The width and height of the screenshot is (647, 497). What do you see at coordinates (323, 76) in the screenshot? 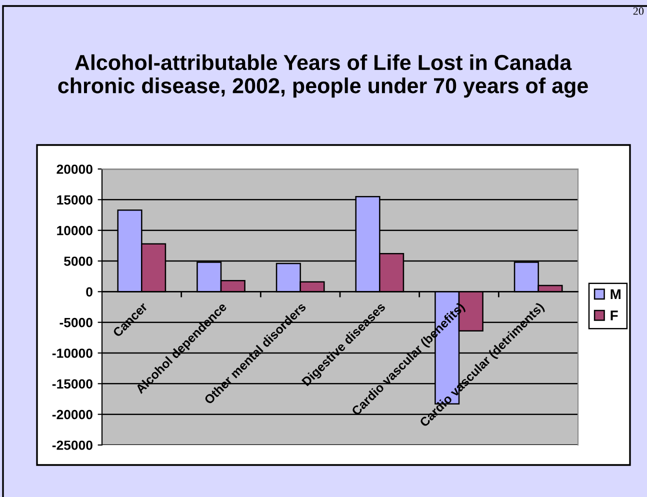
I see `chart-title: Alcohol-attributable Years of Life Lost in Canada chronic disease, 2002, people under 70 years of age` at bounding box center [323, 76].